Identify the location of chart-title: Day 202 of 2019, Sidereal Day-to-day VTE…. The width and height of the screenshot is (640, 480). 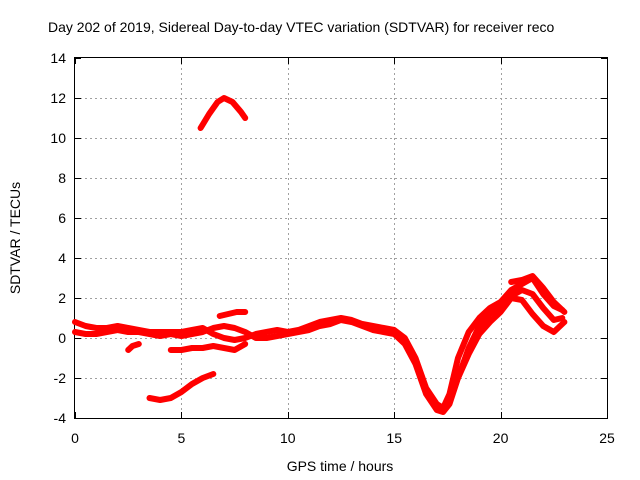
(301, 27).